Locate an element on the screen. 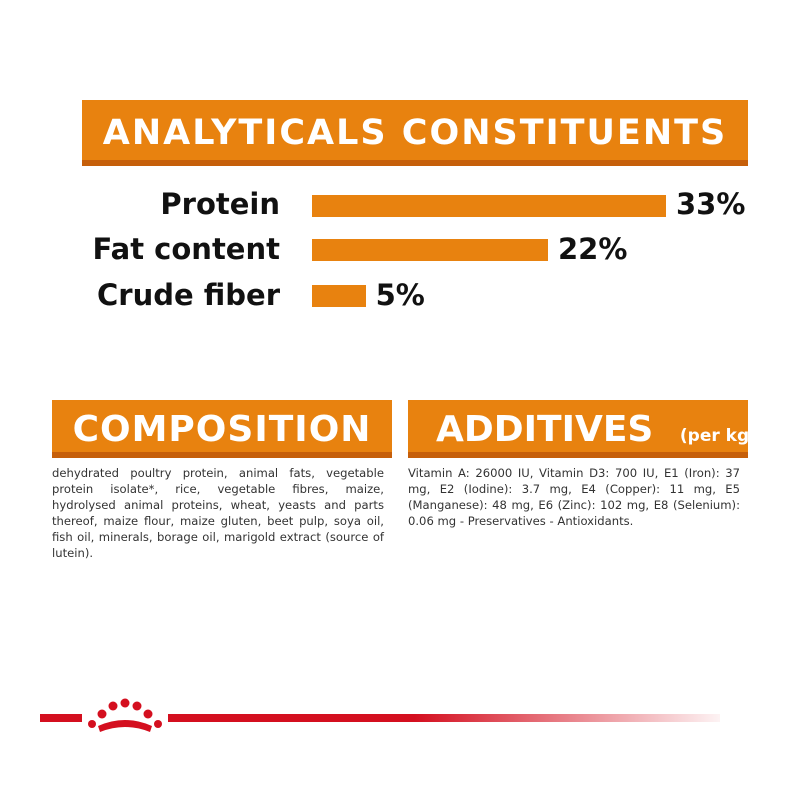  composition-title: COMPOSITION is located at coordinates (222, 429).